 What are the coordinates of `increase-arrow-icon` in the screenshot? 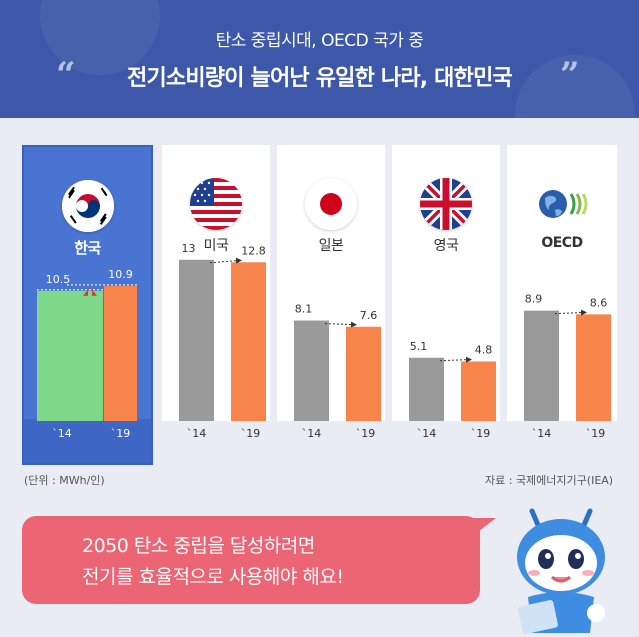 It's located at (90, 291).